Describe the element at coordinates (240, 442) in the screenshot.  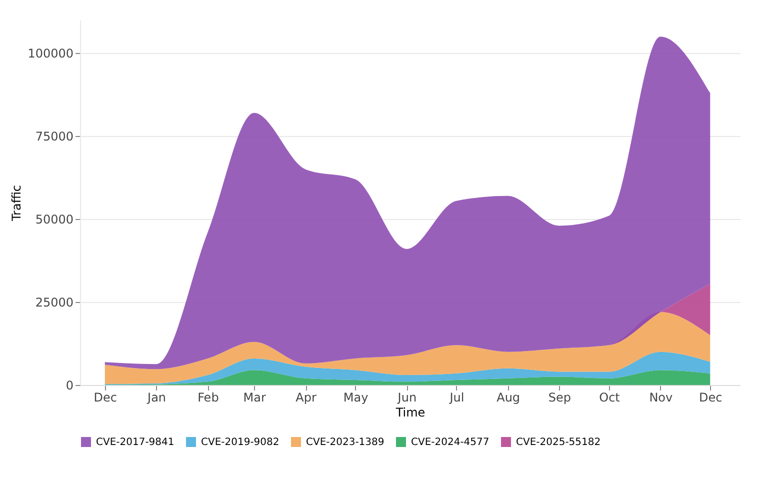
I see `legend-label: CVE-2019-9082` at that location.